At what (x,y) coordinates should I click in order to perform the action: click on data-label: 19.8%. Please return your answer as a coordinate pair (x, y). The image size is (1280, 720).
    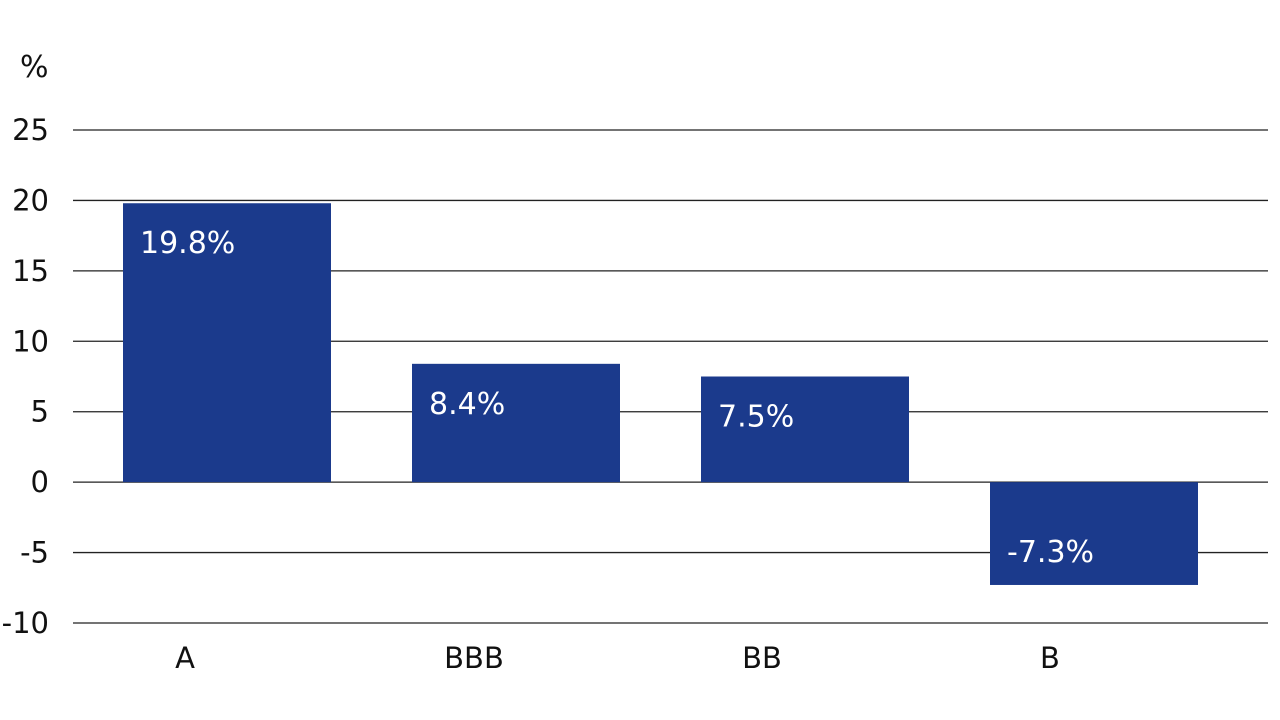
    Looking at the image, I should click on (187, 243).